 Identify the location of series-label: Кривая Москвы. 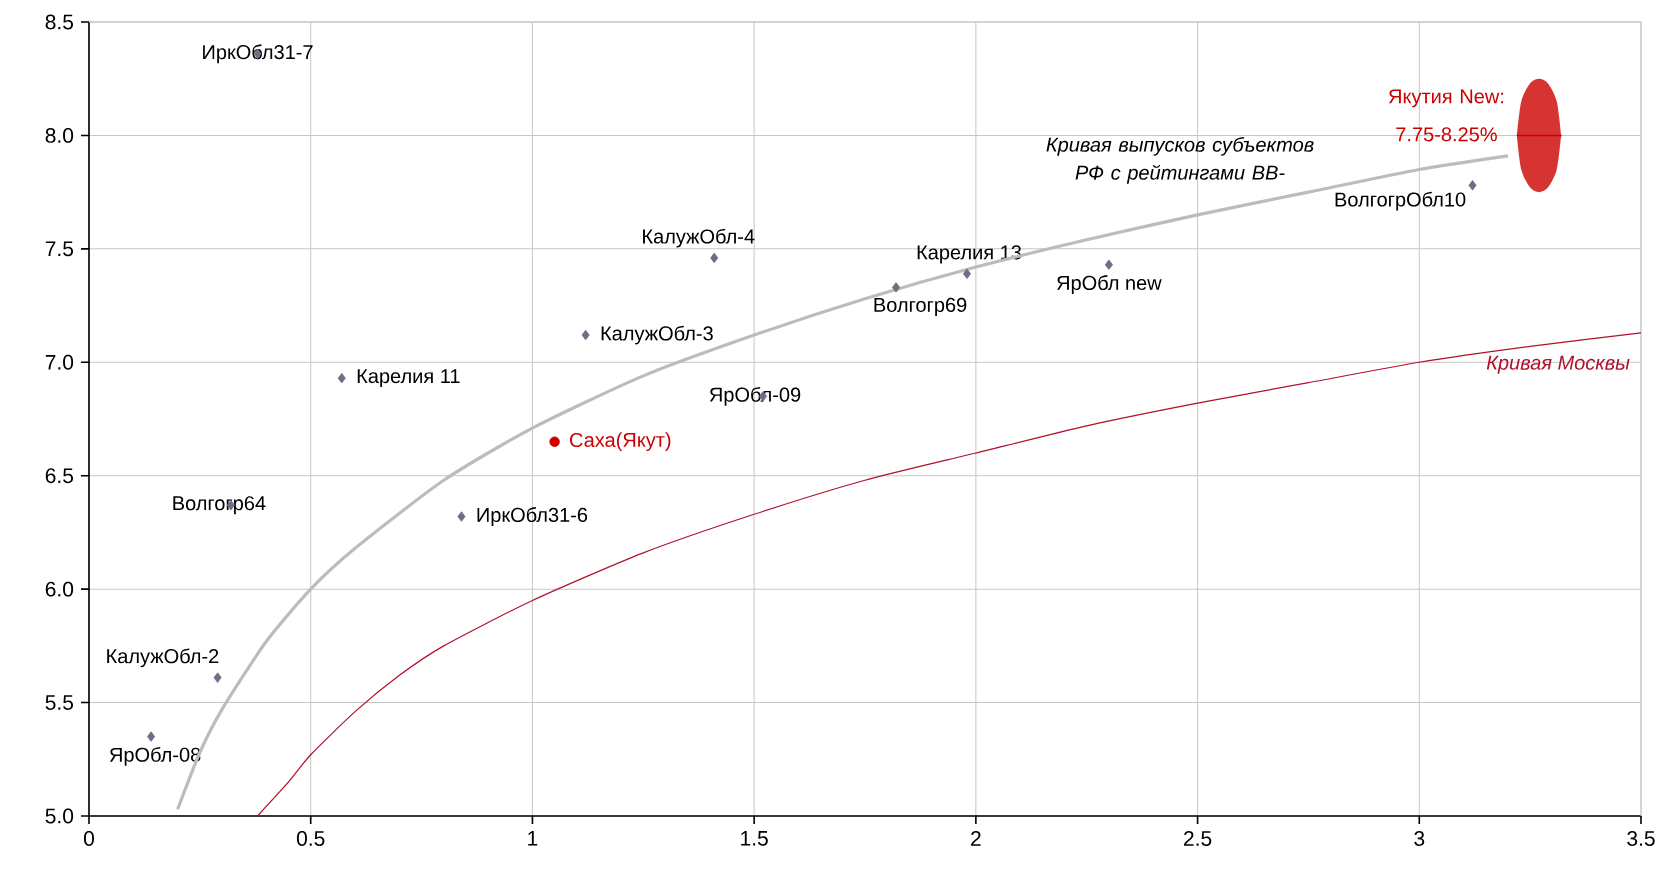
(1558, 364).